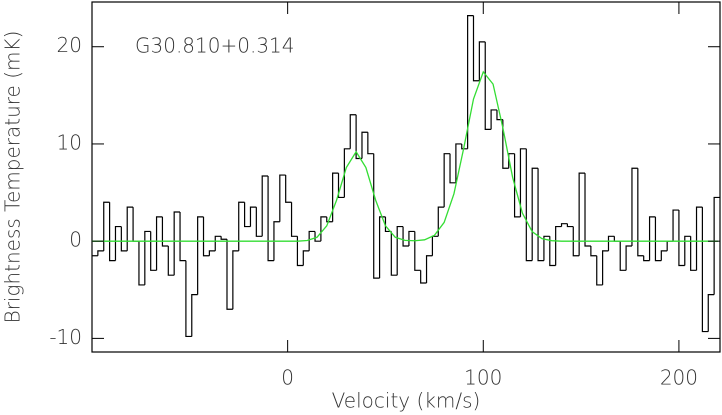 Image resolution: width=722 pixels, height=415 pixels. I want to click on x-axis-label: Velocity (km/s), so click(406, 401).